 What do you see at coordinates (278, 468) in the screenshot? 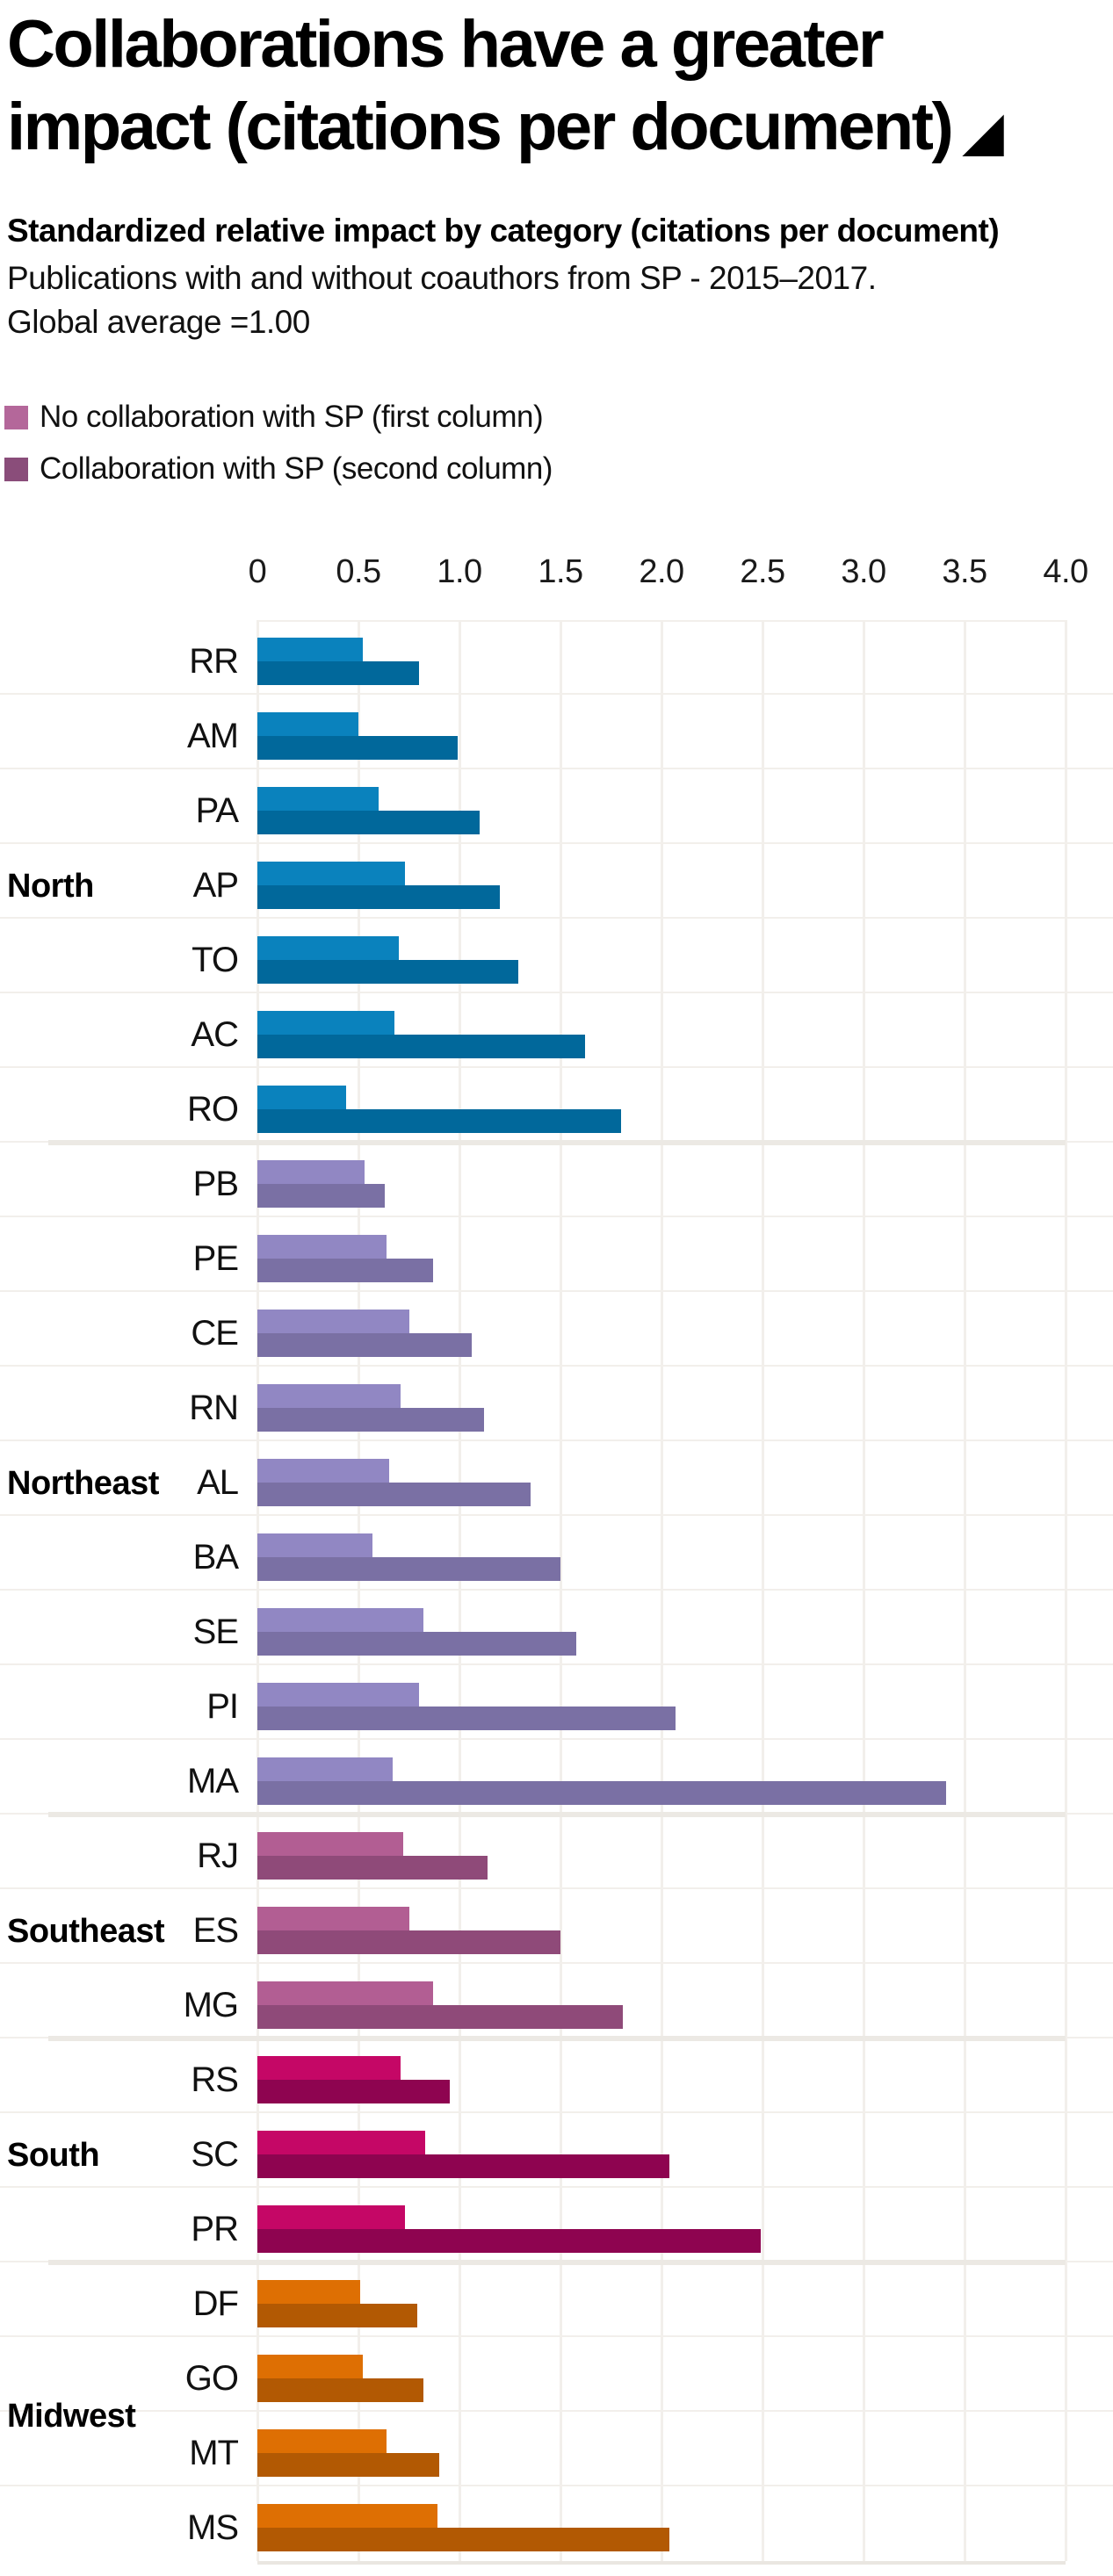
I see `legend-item-collaboration: Collaboration with SP (second column)` at bounding box center [278, 468].